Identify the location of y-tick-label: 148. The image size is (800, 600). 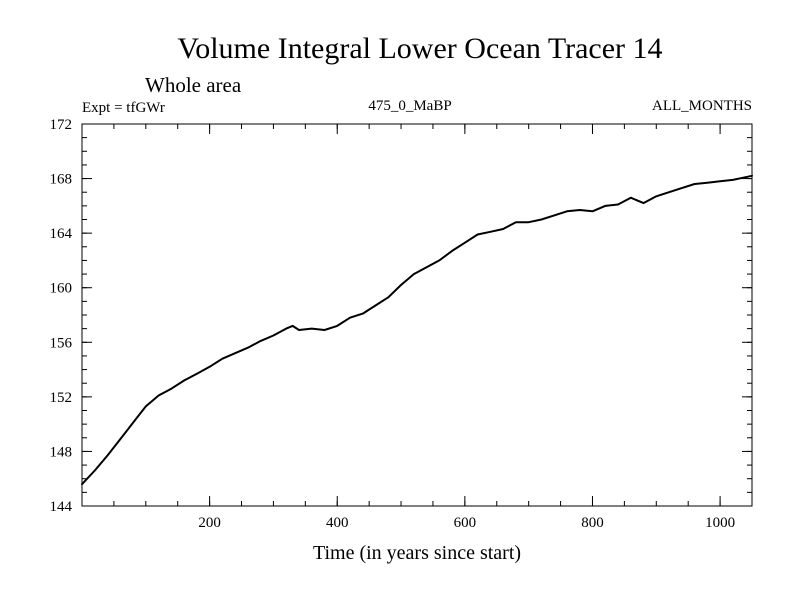
(61, 452).